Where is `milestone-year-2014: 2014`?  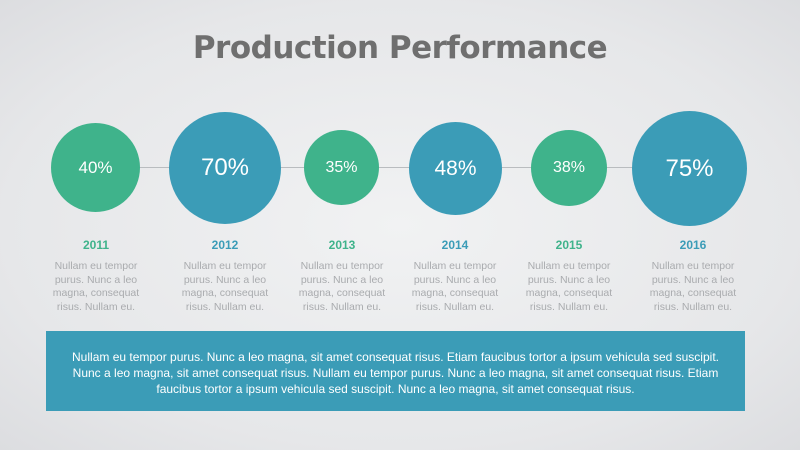
milestone-year-2014: 2014 is located at coordinates (455, 245).